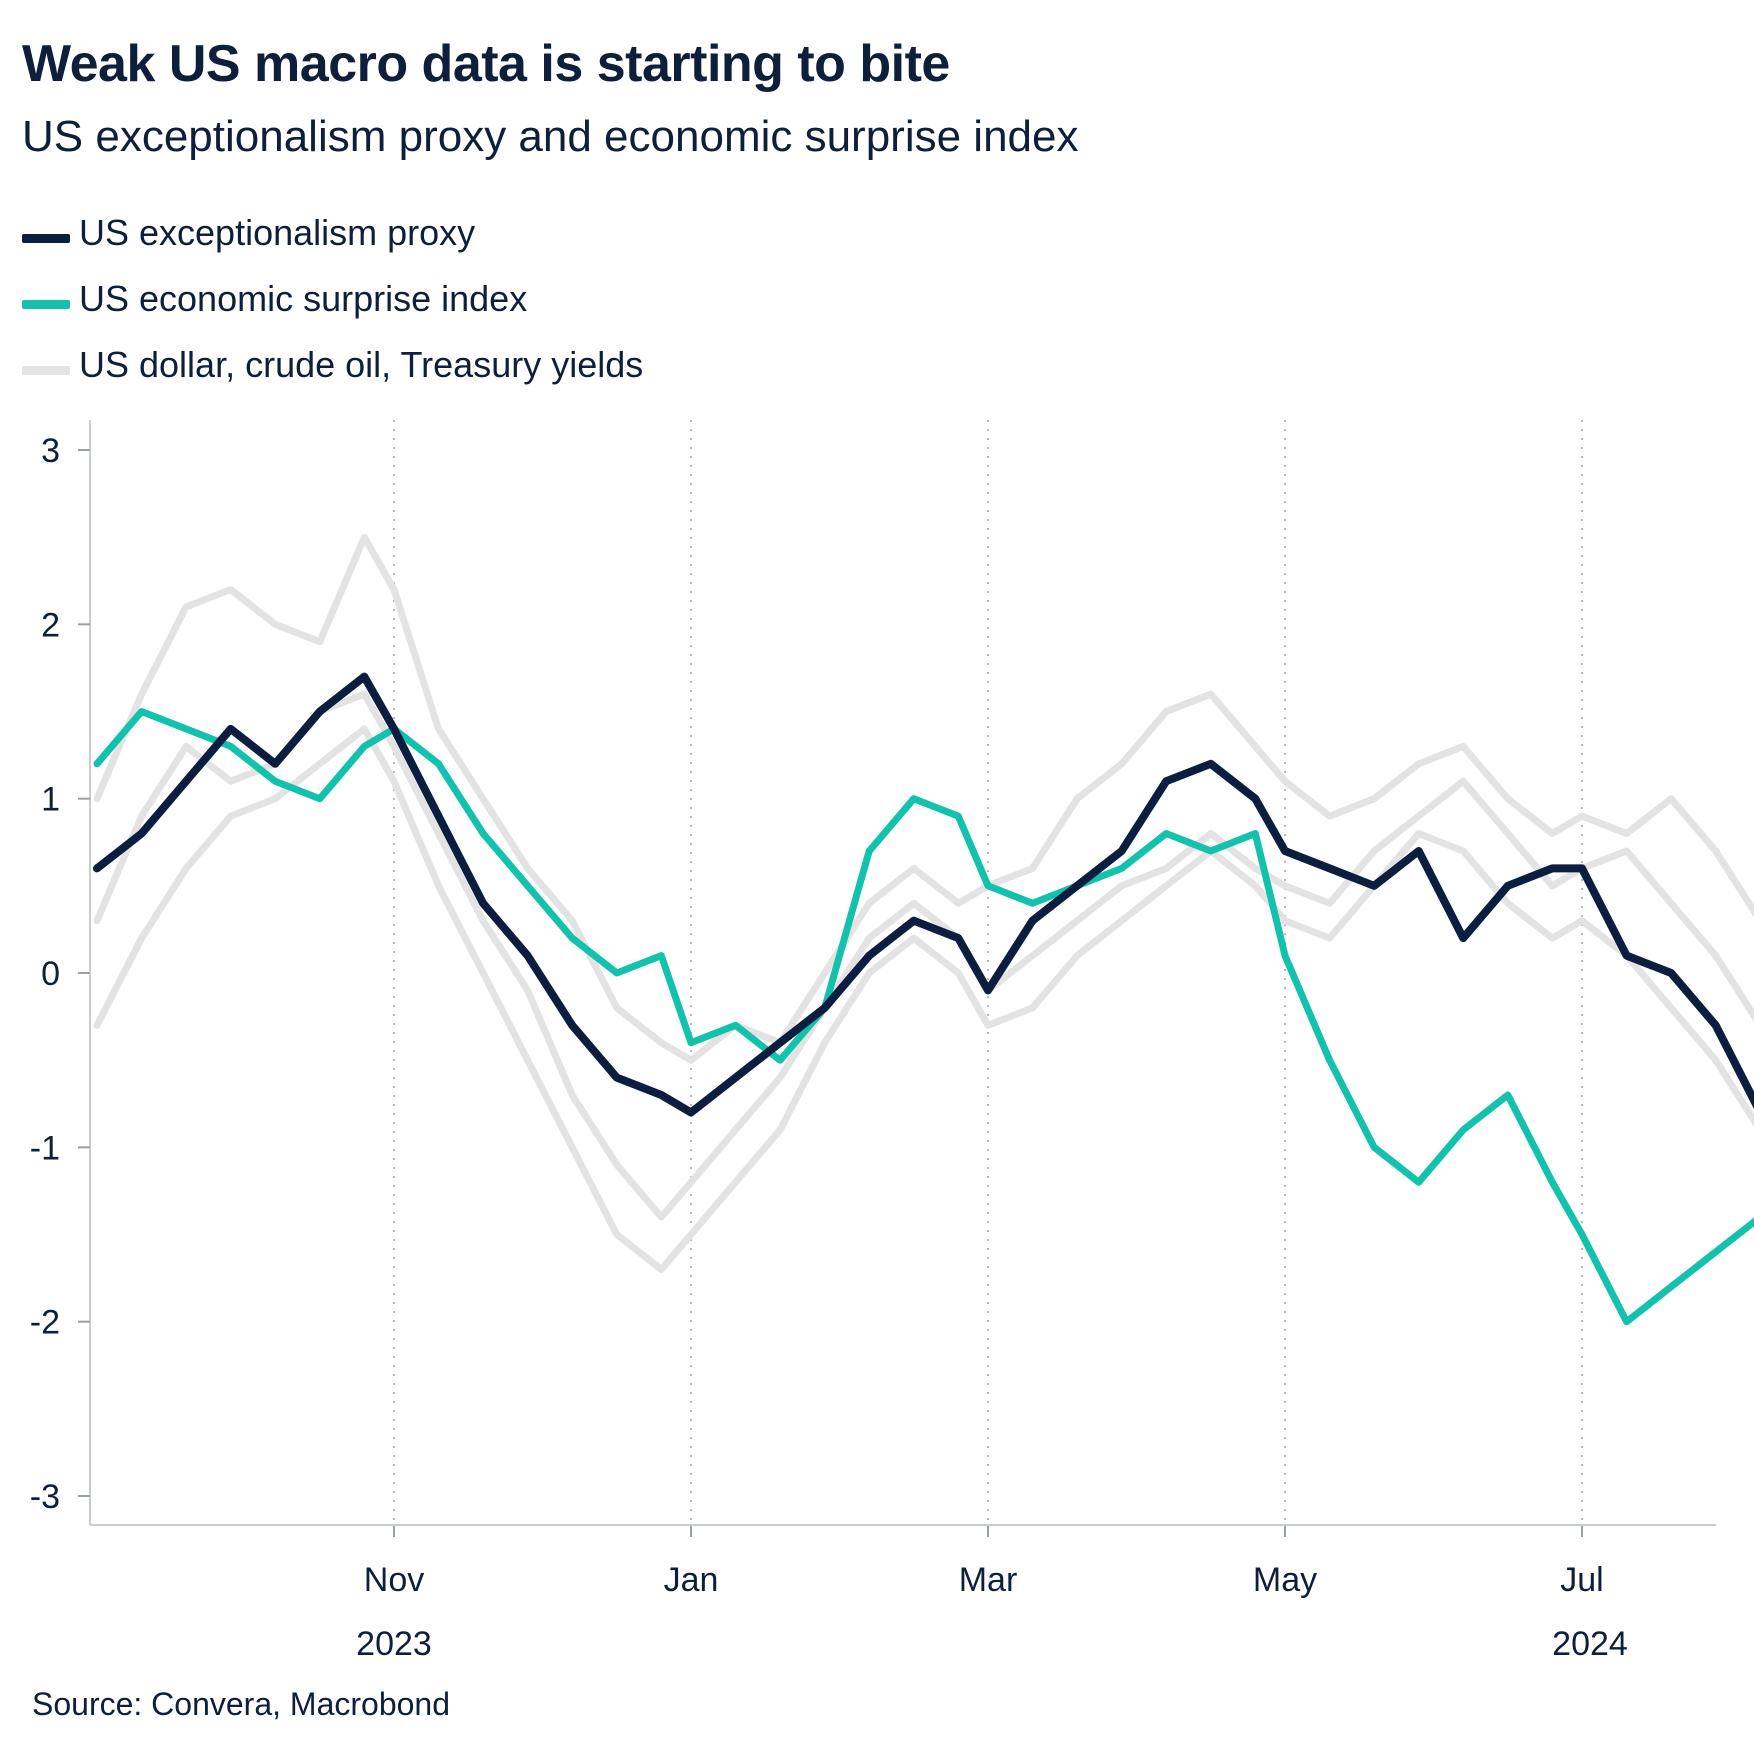 The image size is (1754, 1749). I want to click on x-tick-label: Jul, so click(1581, 1580).